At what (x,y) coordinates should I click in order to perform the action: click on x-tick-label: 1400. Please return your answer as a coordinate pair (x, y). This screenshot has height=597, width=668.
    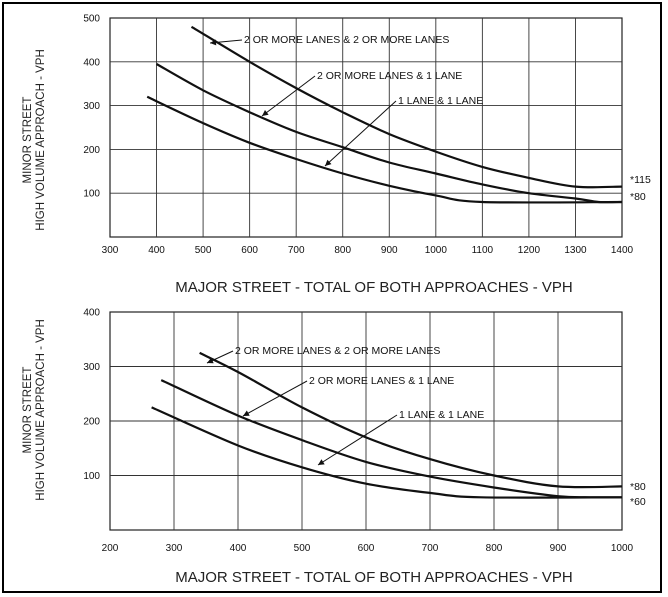
    Looking at the image, I should click on (622, 250).